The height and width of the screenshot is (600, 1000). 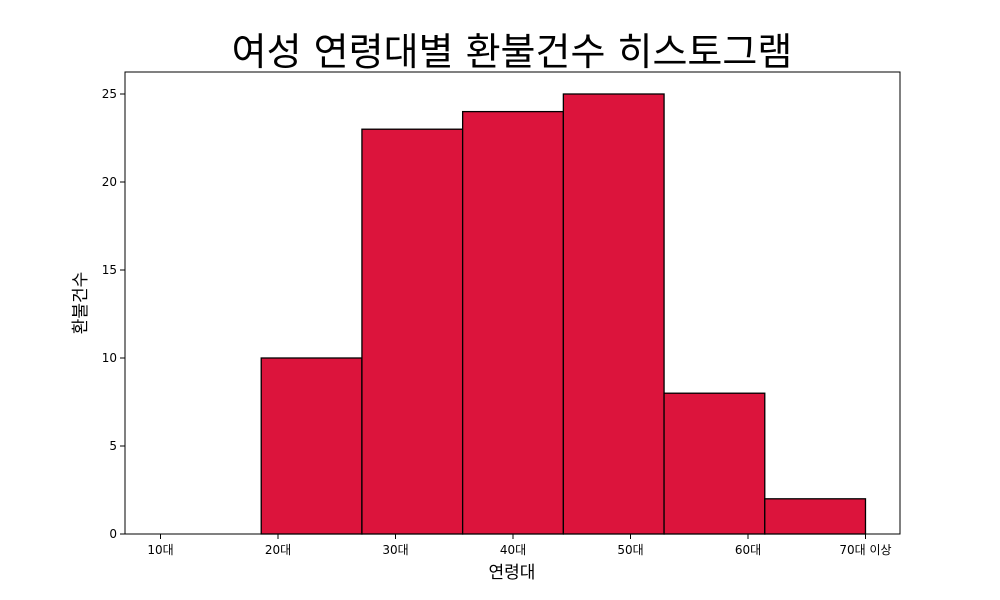 I want to click on y-tick-label: 25, so click(x=109, y=94).